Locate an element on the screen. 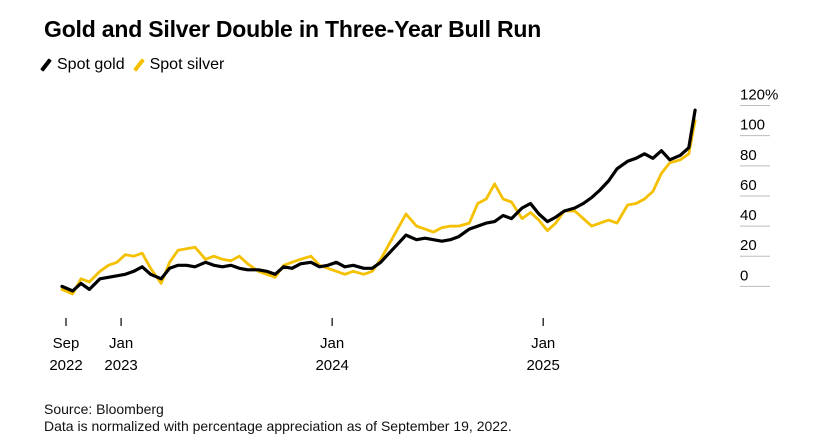 Image resolution: width=820 pixels, height=446 pixels. x-tick-label-year: 2025 is located at coordinates (542, 365).